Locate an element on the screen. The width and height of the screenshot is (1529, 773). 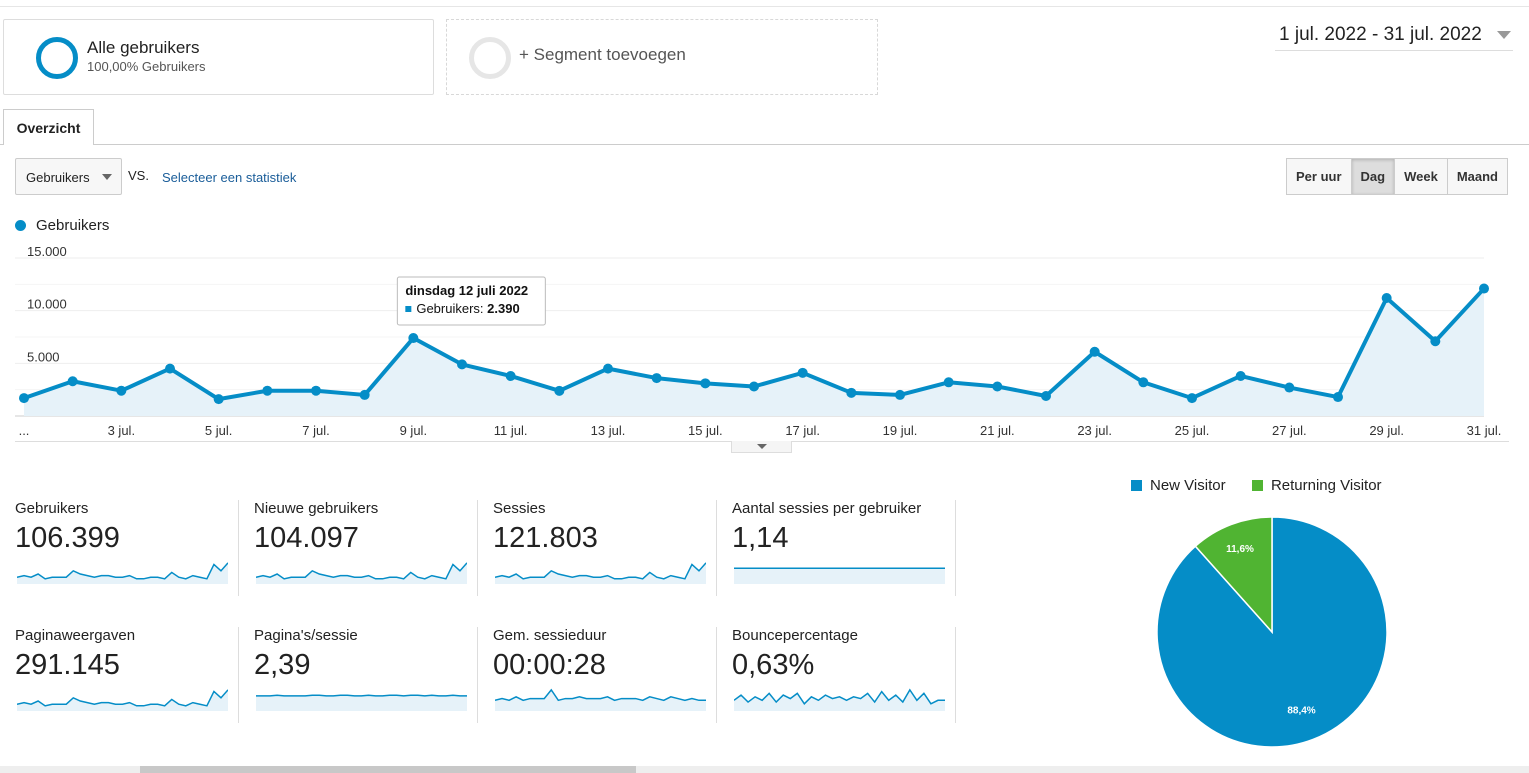
pie-slice is located at coordinates (1233, 575).